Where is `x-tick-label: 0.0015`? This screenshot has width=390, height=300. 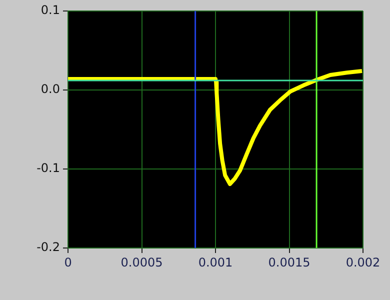
x-tick-label: 0.0015 is located at coordinates (289, 262).